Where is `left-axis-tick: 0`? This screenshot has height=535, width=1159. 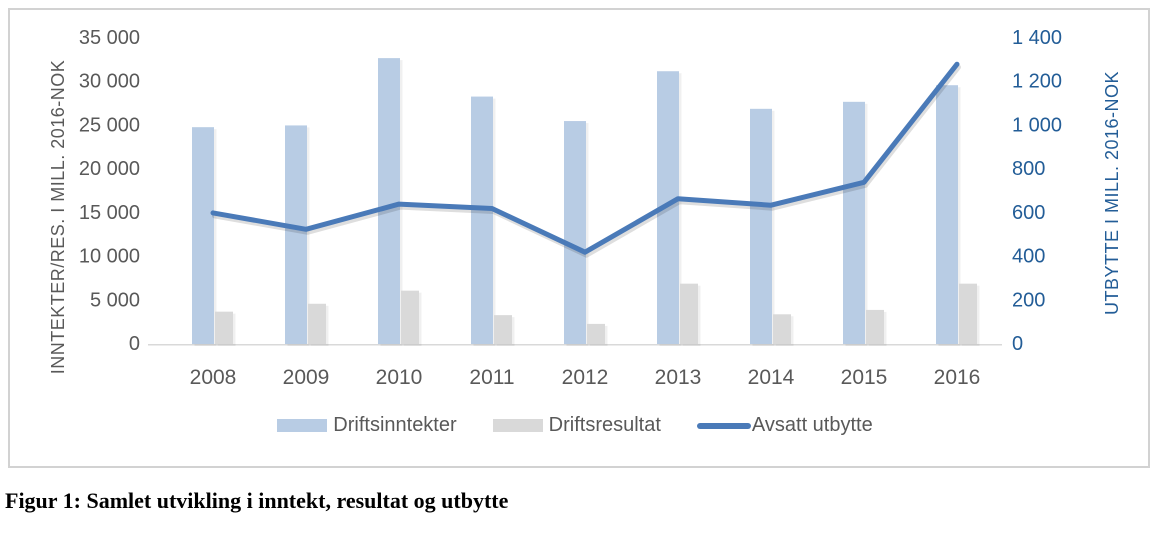 left-axis-tick: 0 is located at coordinates (134, 344).